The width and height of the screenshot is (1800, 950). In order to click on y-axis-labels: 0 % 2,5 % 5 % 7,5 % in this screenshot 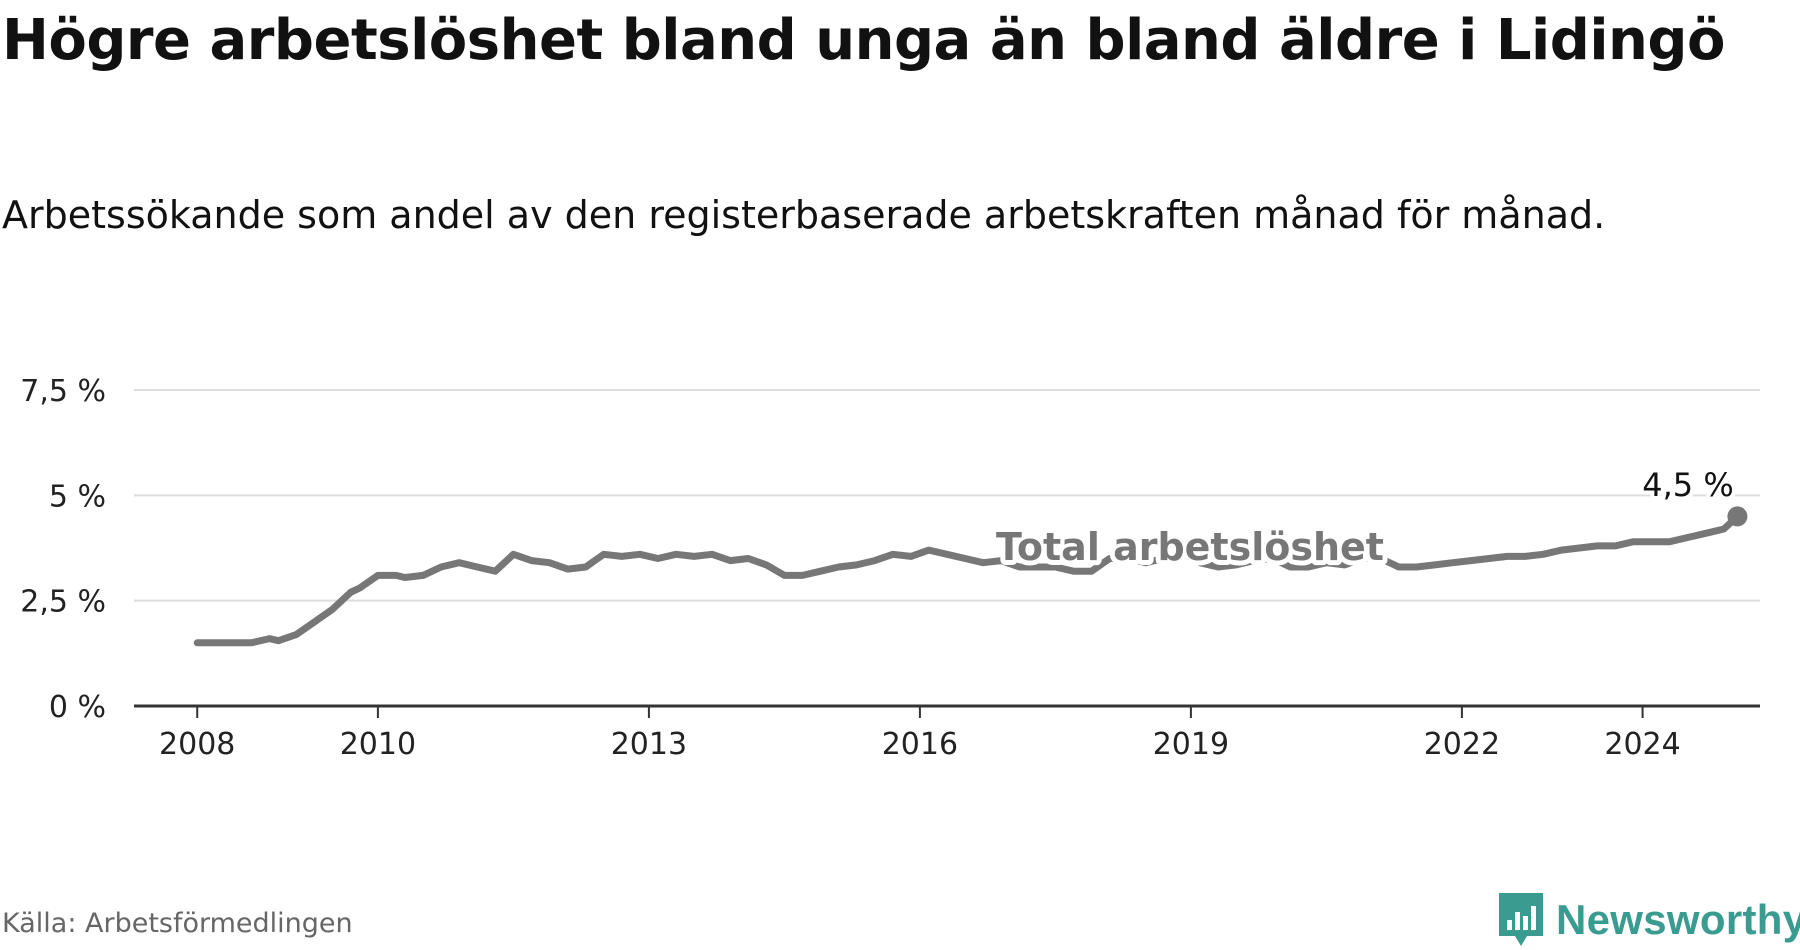, I will do `click(63, 549)`.